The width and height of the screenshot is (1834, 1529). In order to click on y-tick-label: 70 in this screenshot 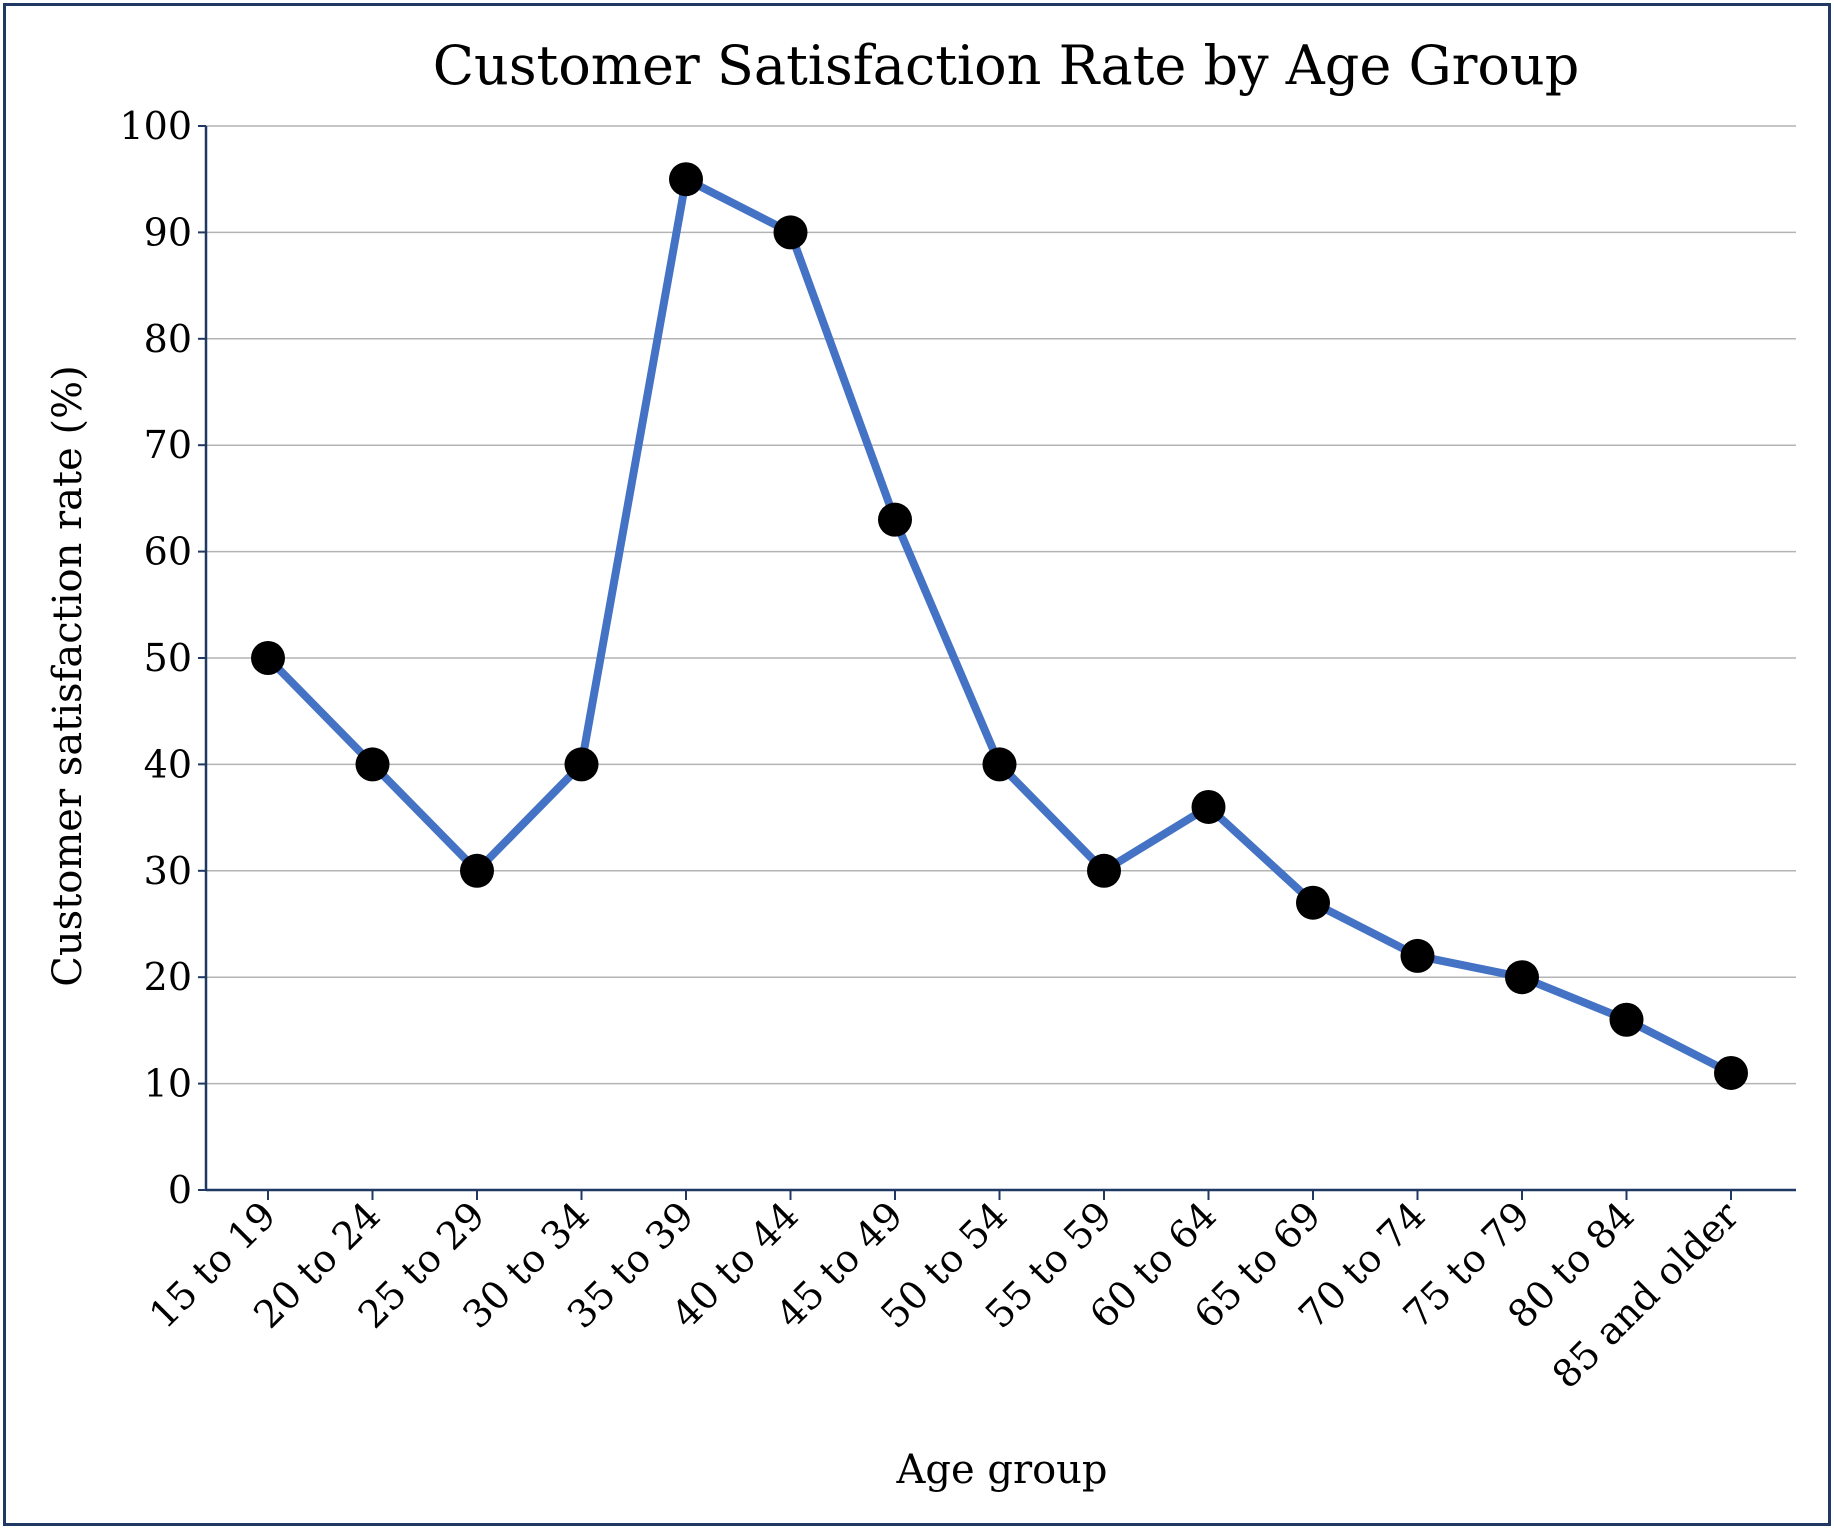, I will do `click(168, 445)`.